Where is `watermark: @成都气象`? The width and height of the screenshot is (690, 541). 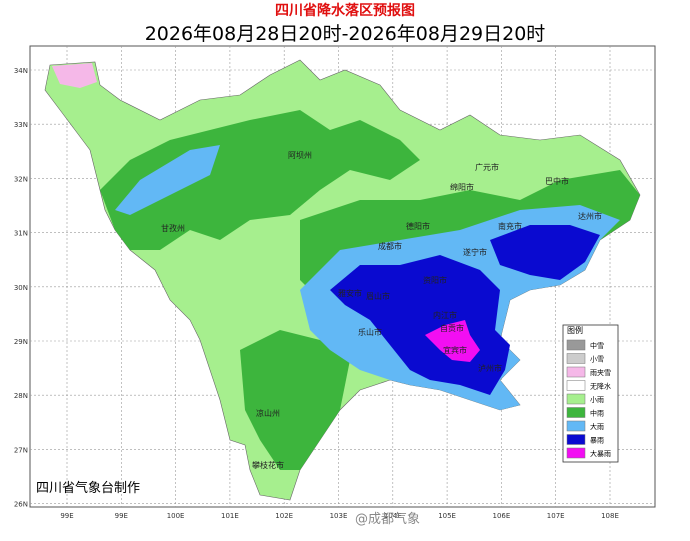
watermark: @成都气象 is located at coordinates (387, 519).